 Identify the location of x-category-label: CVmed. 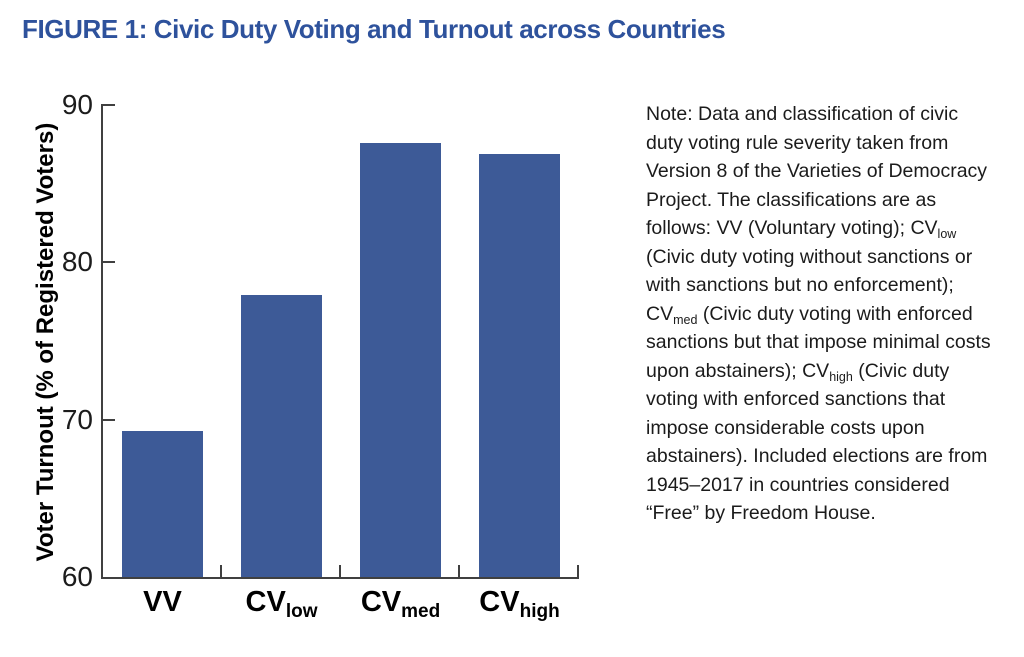
(400, 604).